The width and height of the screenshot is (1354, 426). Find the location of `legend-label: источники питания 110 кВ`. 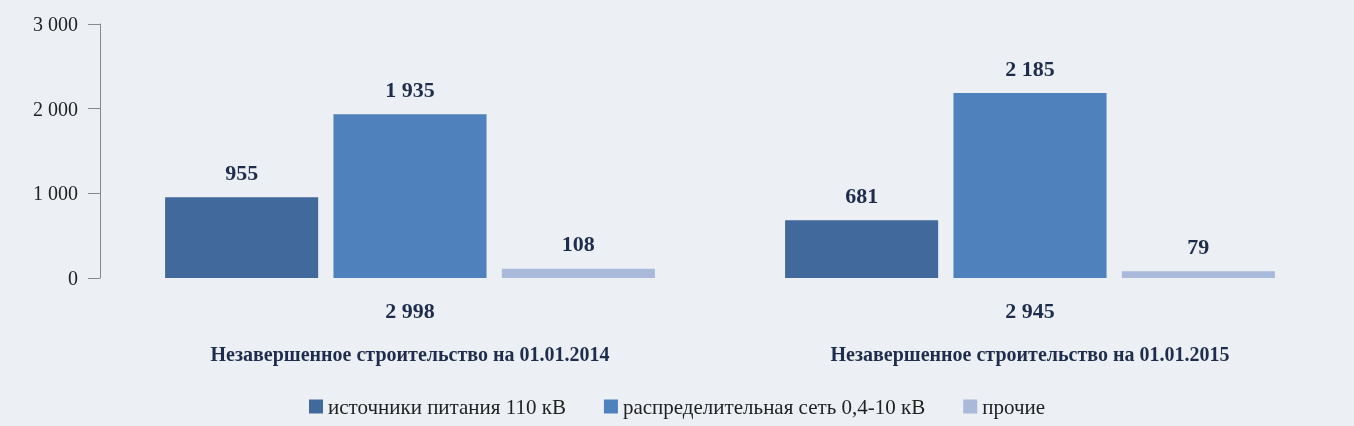

legend-label: источники питания 110 кВ is located at coordinates (446, 406).